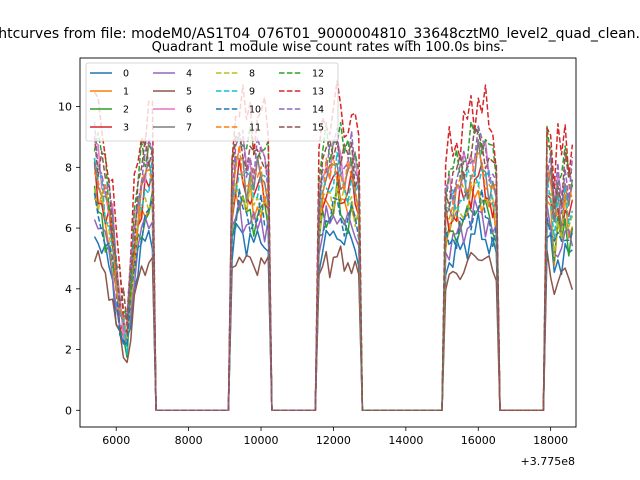  I want to click on legend-label: 10, so click(255, 110).